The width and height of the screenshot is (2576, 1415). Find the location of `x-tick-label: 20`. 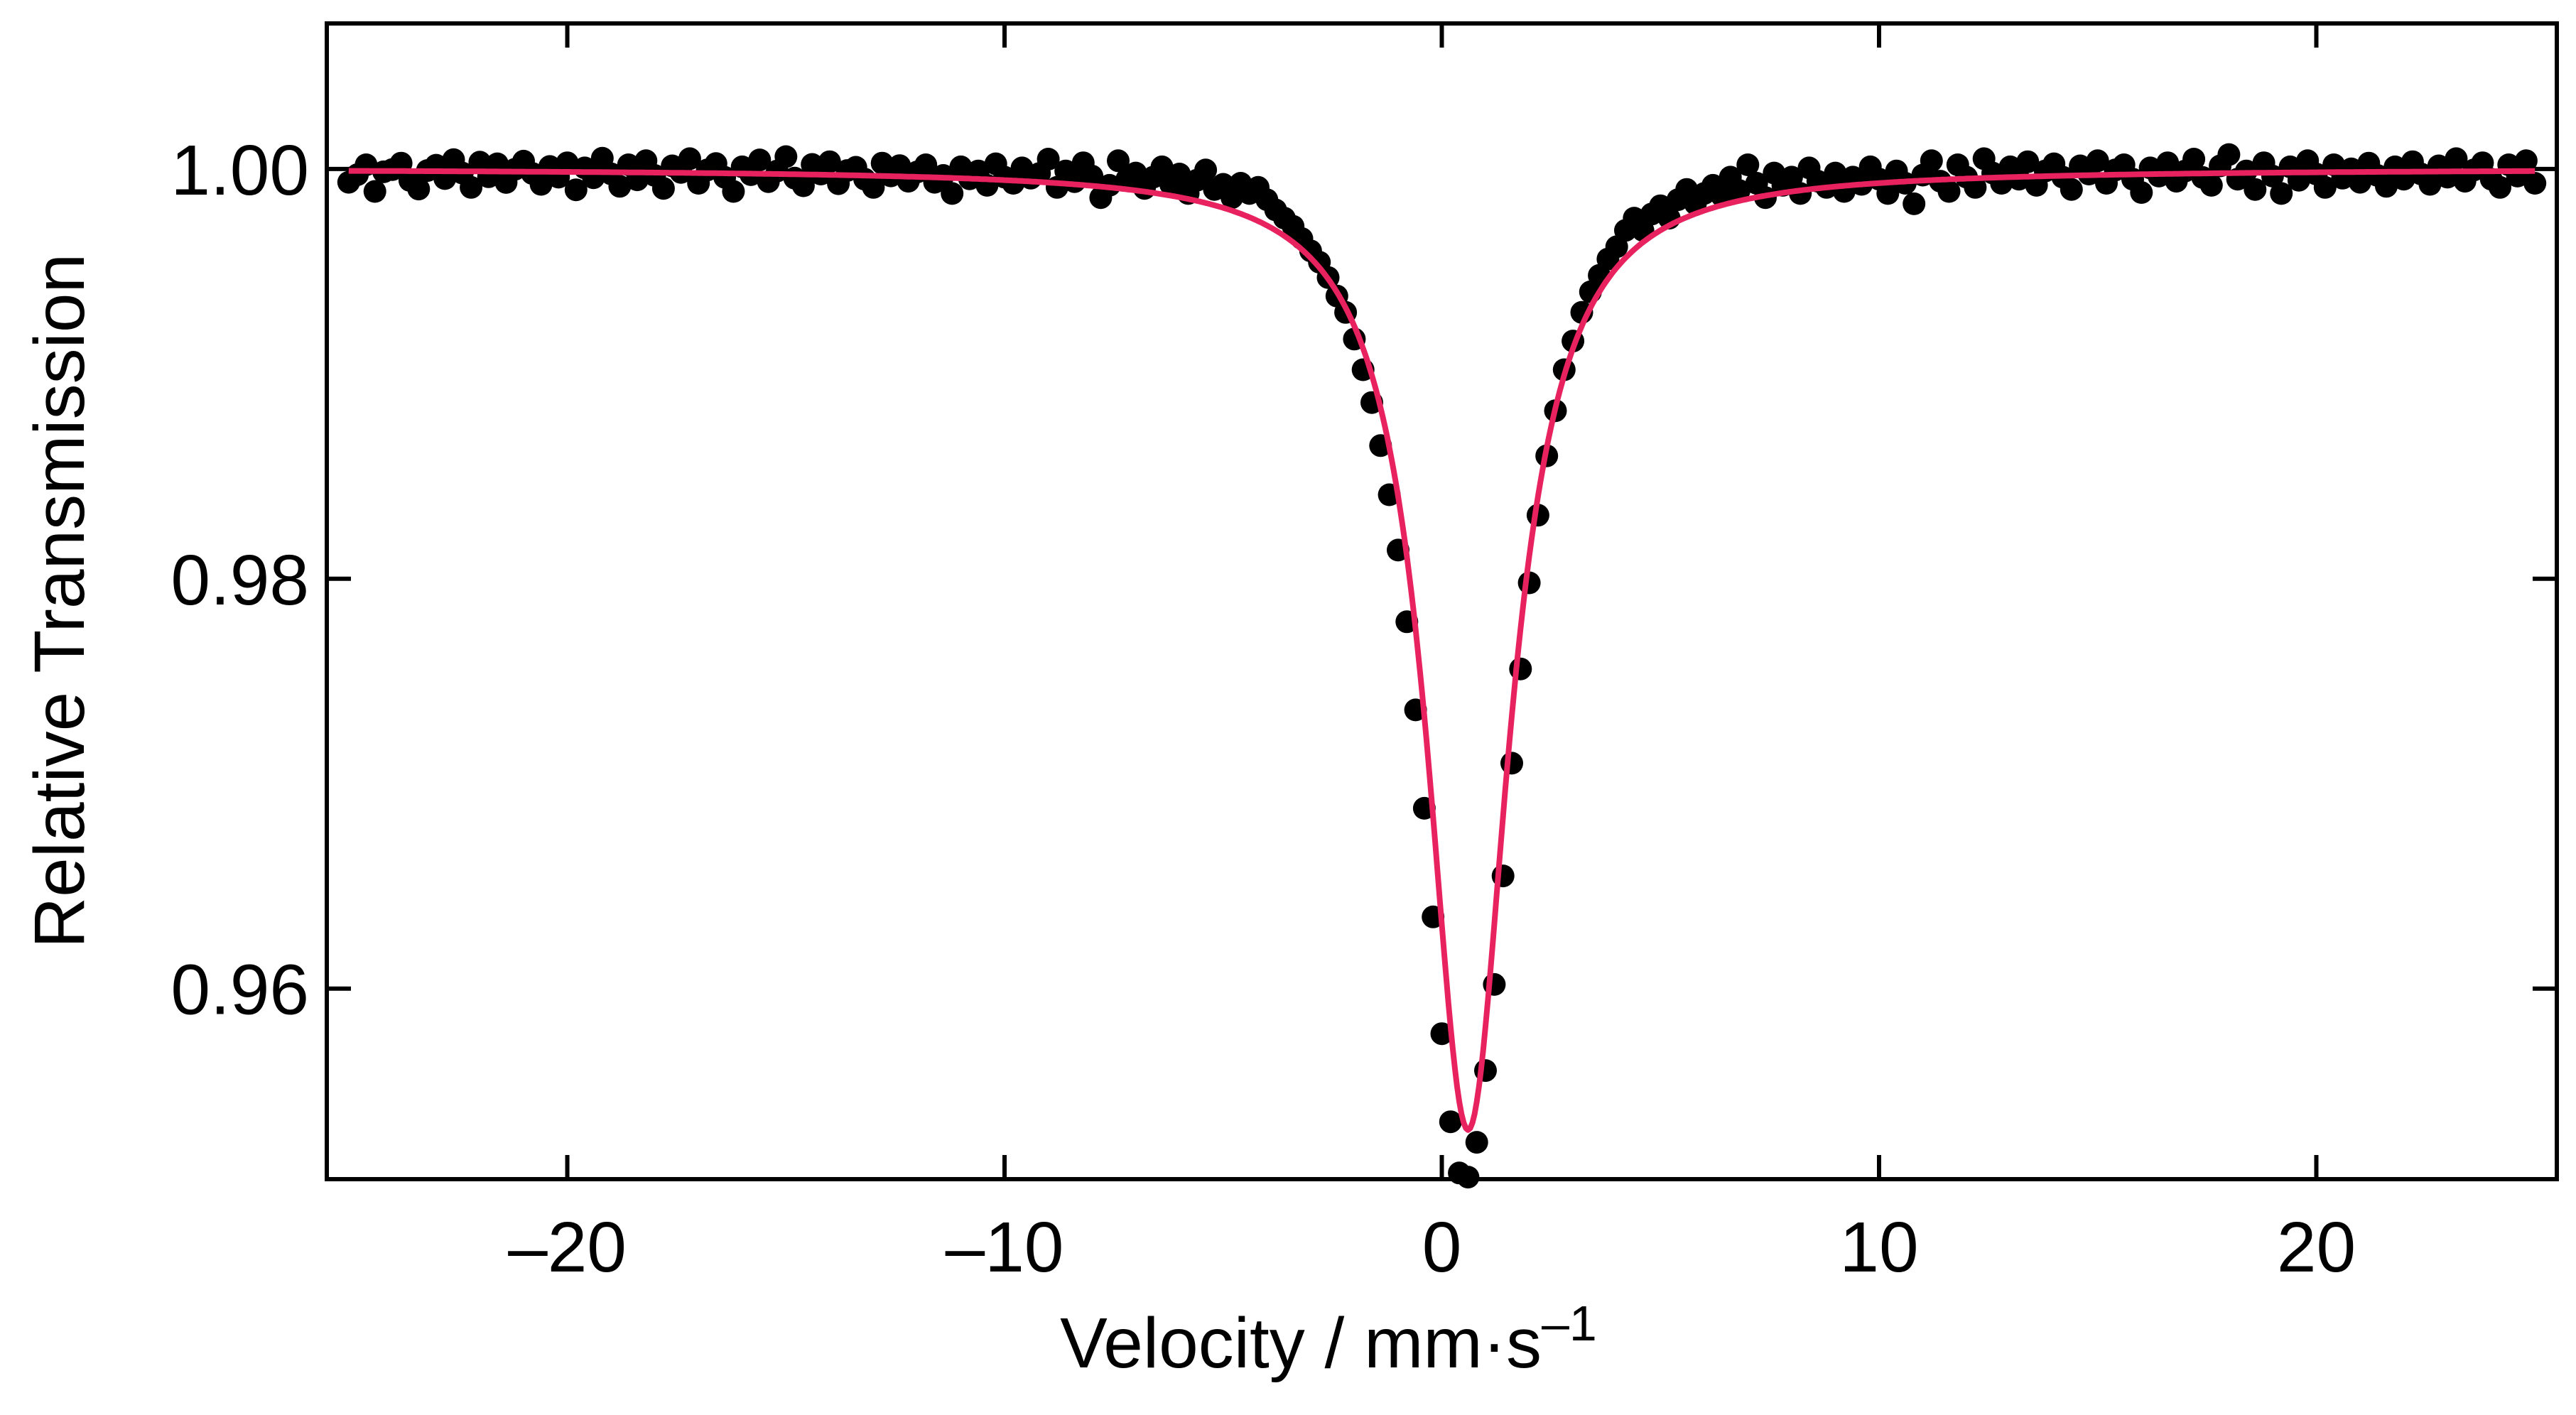

x-tick-label: 20 is located at coordinates (2316, 1247).